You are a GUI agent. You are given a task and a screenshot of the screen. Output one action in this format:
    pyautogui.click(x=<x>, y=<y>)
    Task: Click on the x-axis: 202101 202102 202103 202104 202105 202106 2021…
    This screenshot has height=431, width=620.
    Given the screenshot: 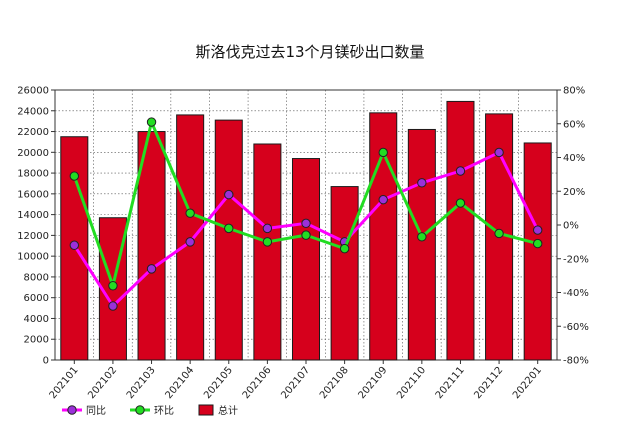 What is the action you would take?
    pyautogui.click(x=296, y=380)
    